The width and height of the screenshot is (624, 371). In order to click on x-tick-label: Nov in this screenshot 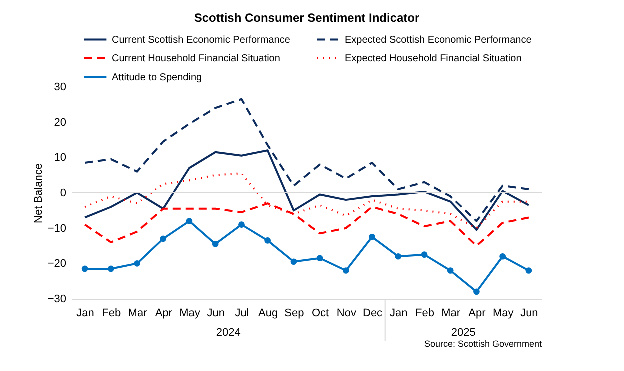, I will do `click(346, 314)`.